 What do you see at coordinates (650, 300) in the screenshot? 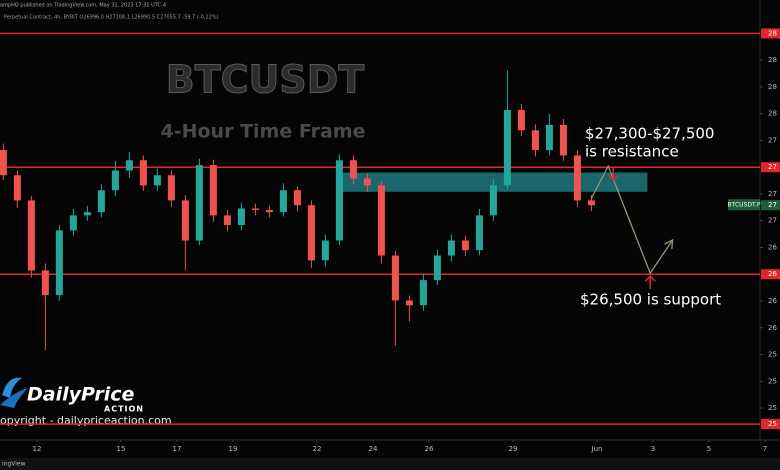
I see `annotation: $26,500 is support` at bounding box center [650, 300].